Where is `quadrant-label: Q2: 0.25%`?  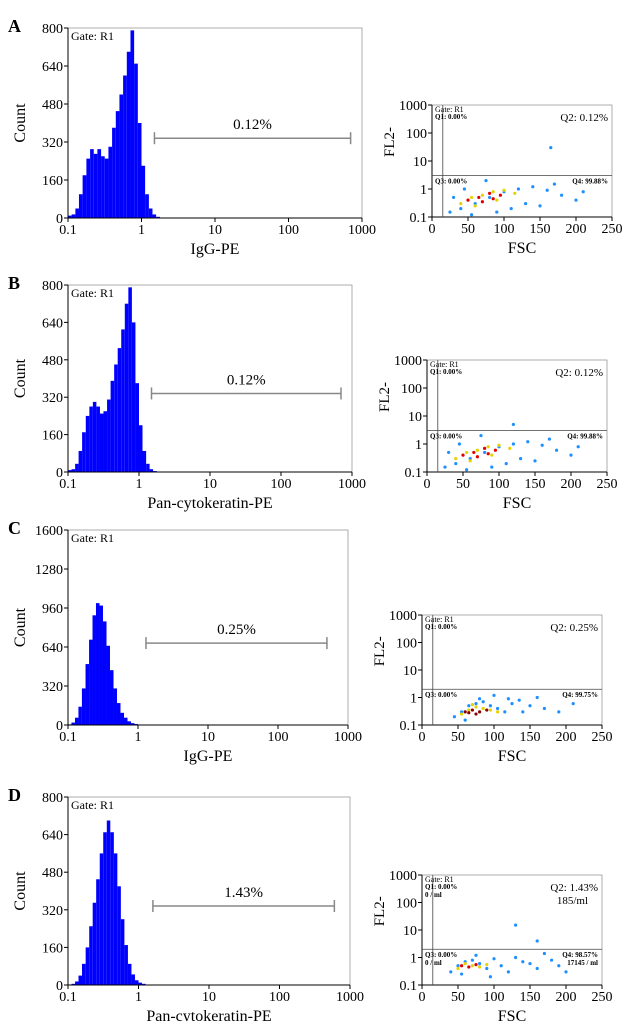 quadrant-label: Q2: 0.25% is located at coordinates (574, 628).